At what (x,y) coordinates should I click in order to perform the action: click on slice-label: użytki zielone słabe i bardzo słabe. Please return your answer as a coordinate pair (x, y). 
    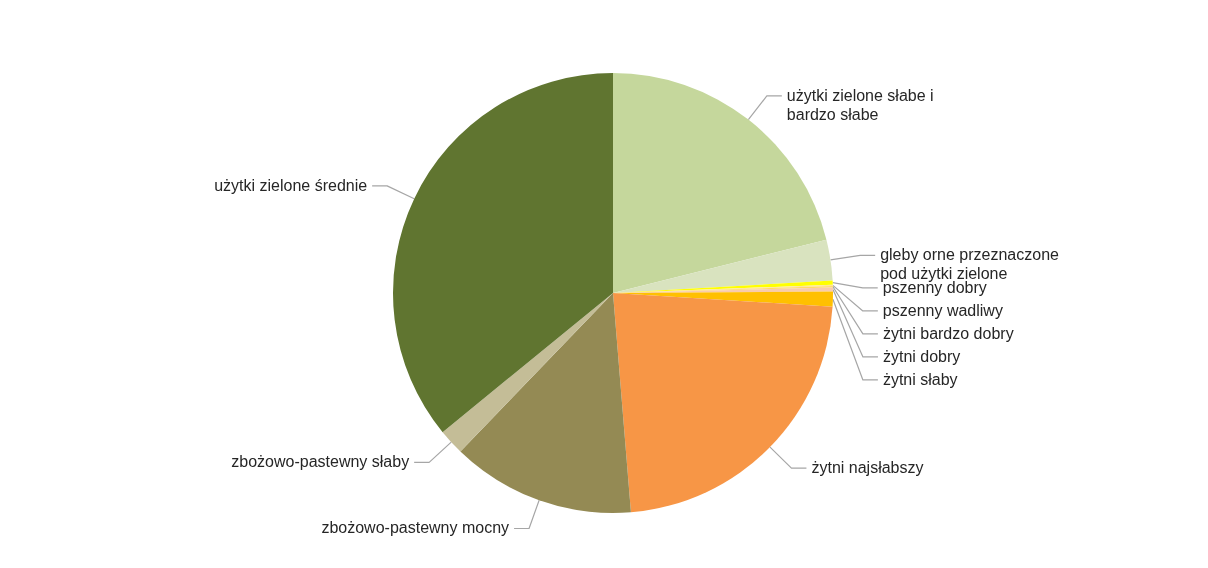
    Looking at the image, I should click on (860, 104).